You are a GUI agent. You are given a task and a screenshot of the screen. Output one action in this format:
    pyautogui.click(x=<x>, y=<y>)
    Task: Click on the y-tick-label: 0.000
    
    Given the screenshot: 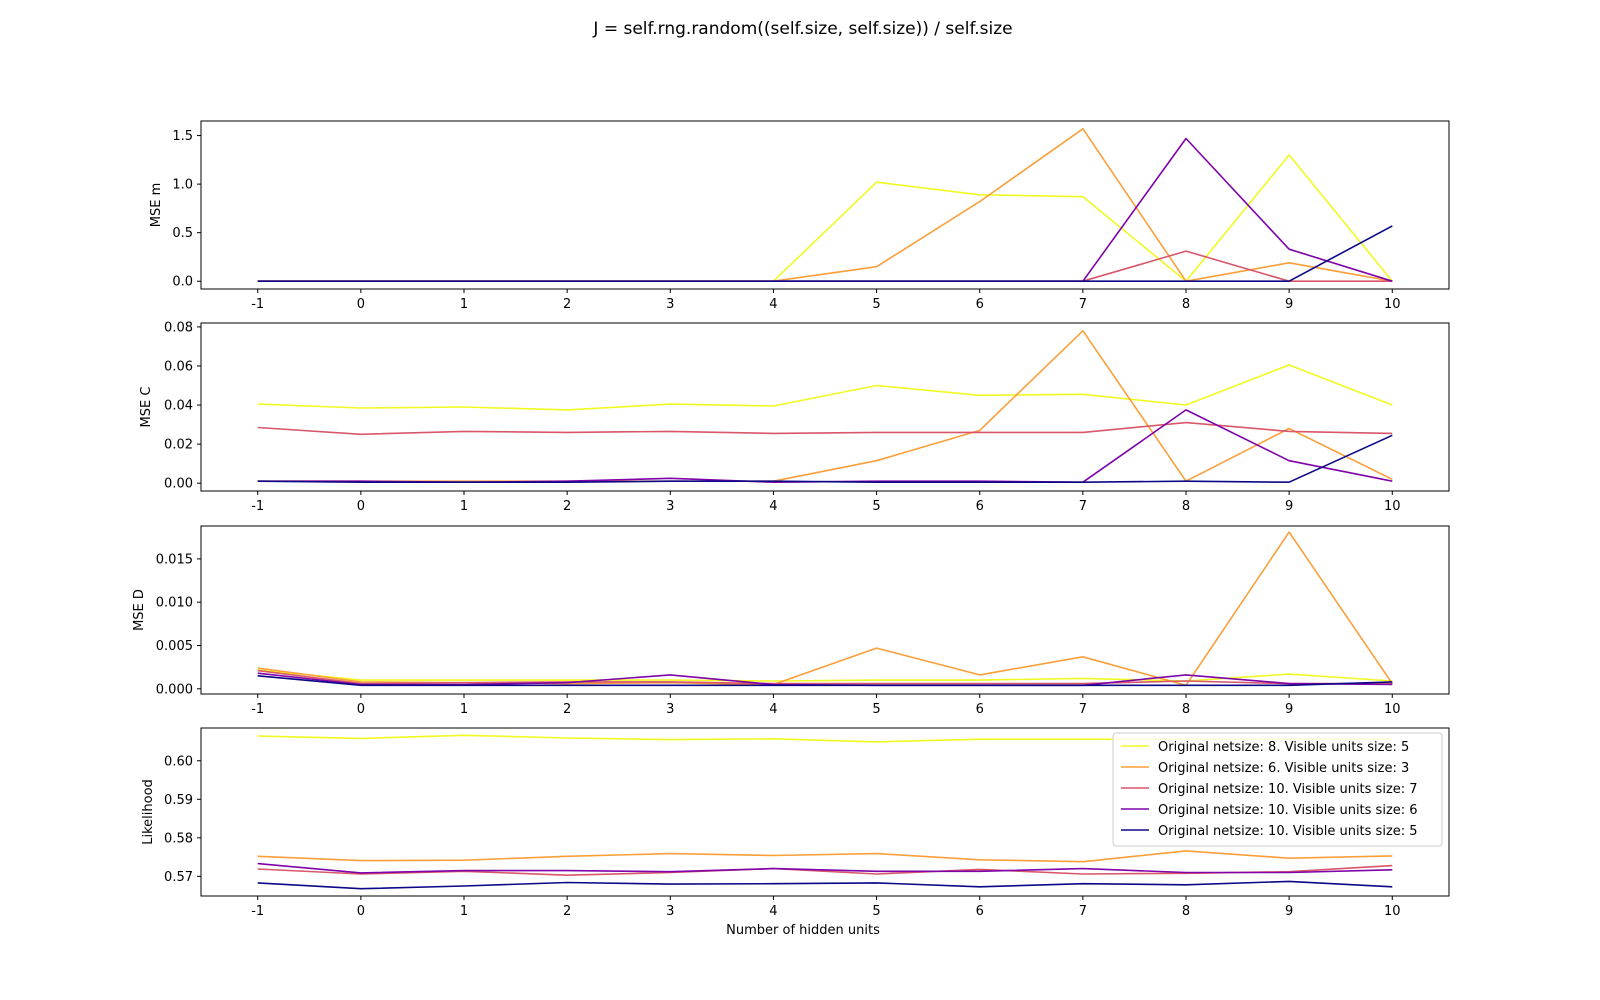 What is the action you would take?
    pyautogui.click(x=174, y=689)
    